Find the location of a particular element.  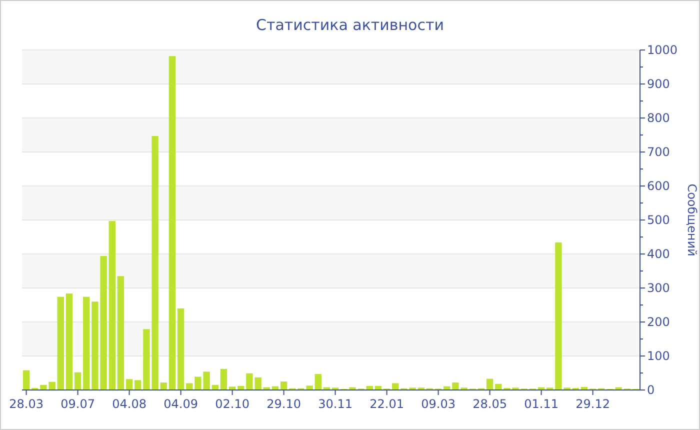

x-tick-label: 04.09 is located at coordinates (181, 404).